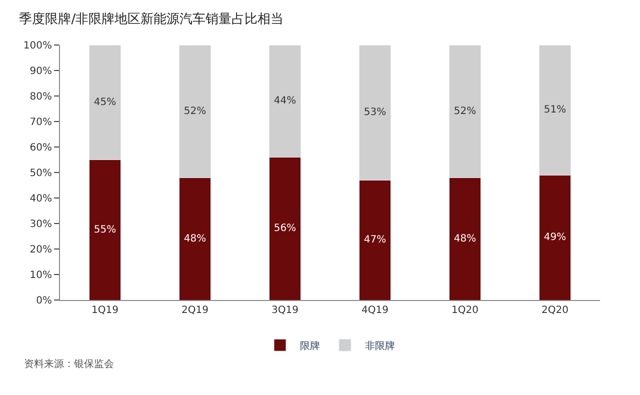  What do you see at coordinates (69, 364) in the screenshot?
I see `text: 资料来源：银保监会` at bounding box center [69, 364].